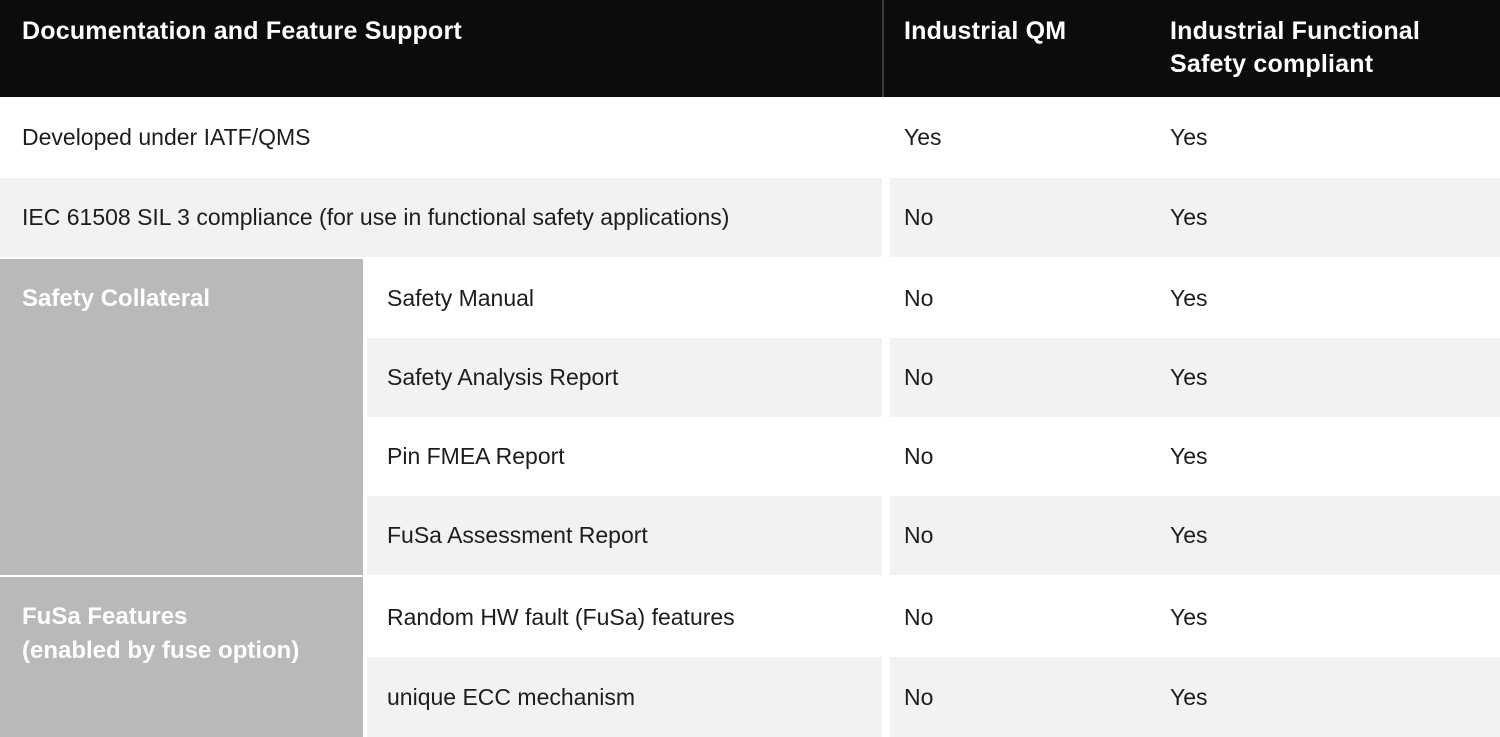 The image size is (1500, 737). I want to click on header-column-divider, so click(886, 48).